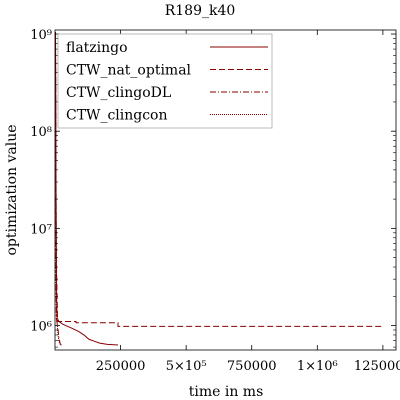 The width and height of the screenshot is (400, 400). Describe the element at coordinates (377, 366) in the screenshot. I see `x-tick-label: 1250000` at that location.